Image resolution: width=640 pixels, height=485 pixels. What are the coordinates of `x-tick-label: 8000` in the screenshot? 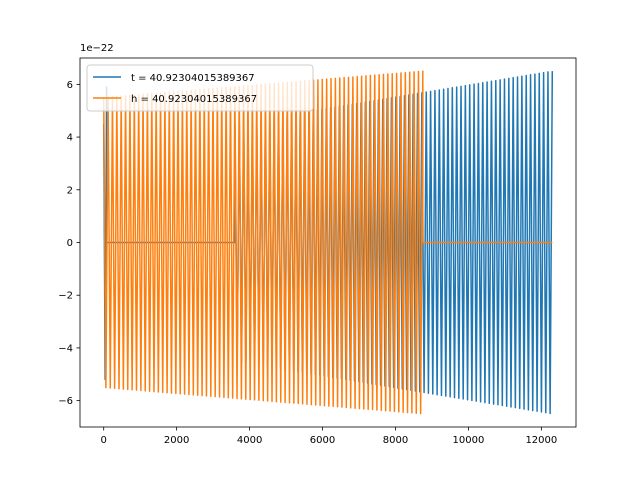 It's located at (395, 440).